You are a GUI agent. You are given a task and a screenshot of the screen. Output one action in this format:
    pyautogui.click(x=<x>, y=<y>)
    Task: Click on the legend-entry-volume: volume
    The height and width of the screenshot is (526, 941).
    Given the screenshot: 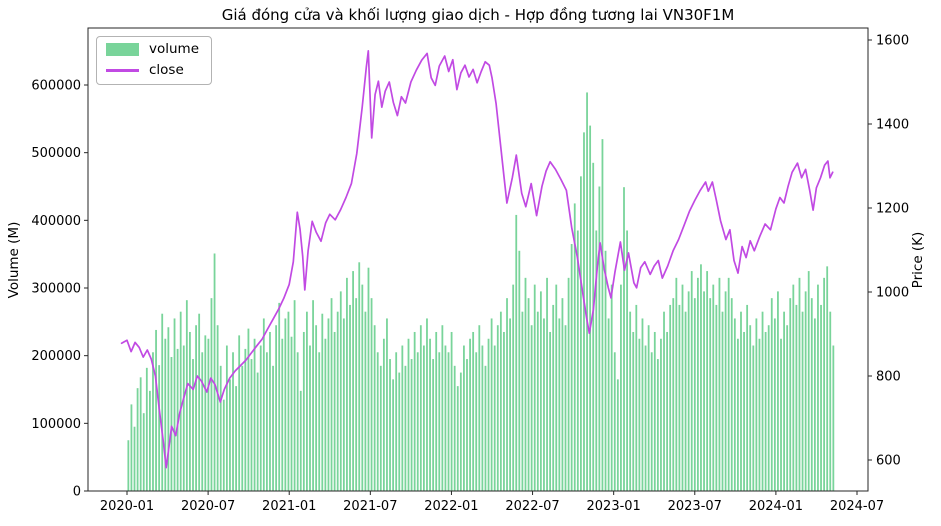 What is the action you would take?
    pyautogui.click(x=153, y=49)
    